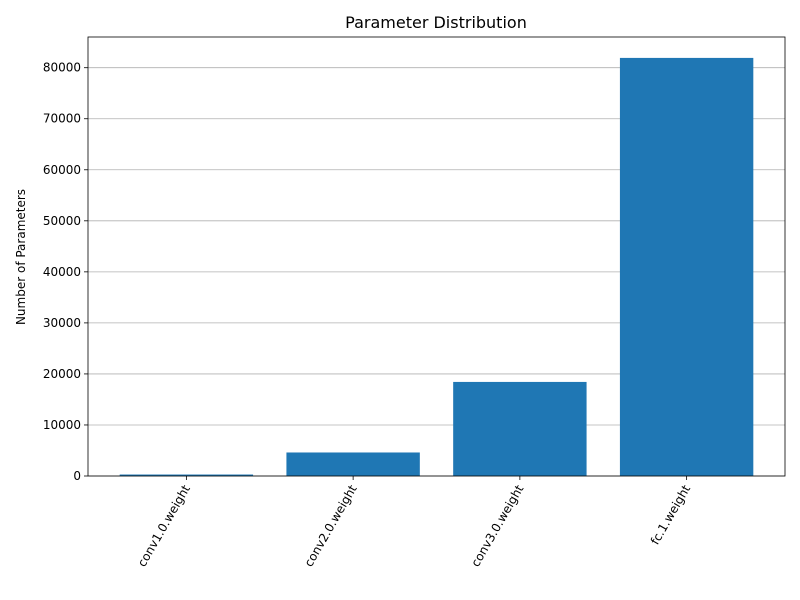 The image size is (800, 600). Describe the element at coordinates (62, 374) in the screenshot. I see `y-tick-label: 20000` at that location.